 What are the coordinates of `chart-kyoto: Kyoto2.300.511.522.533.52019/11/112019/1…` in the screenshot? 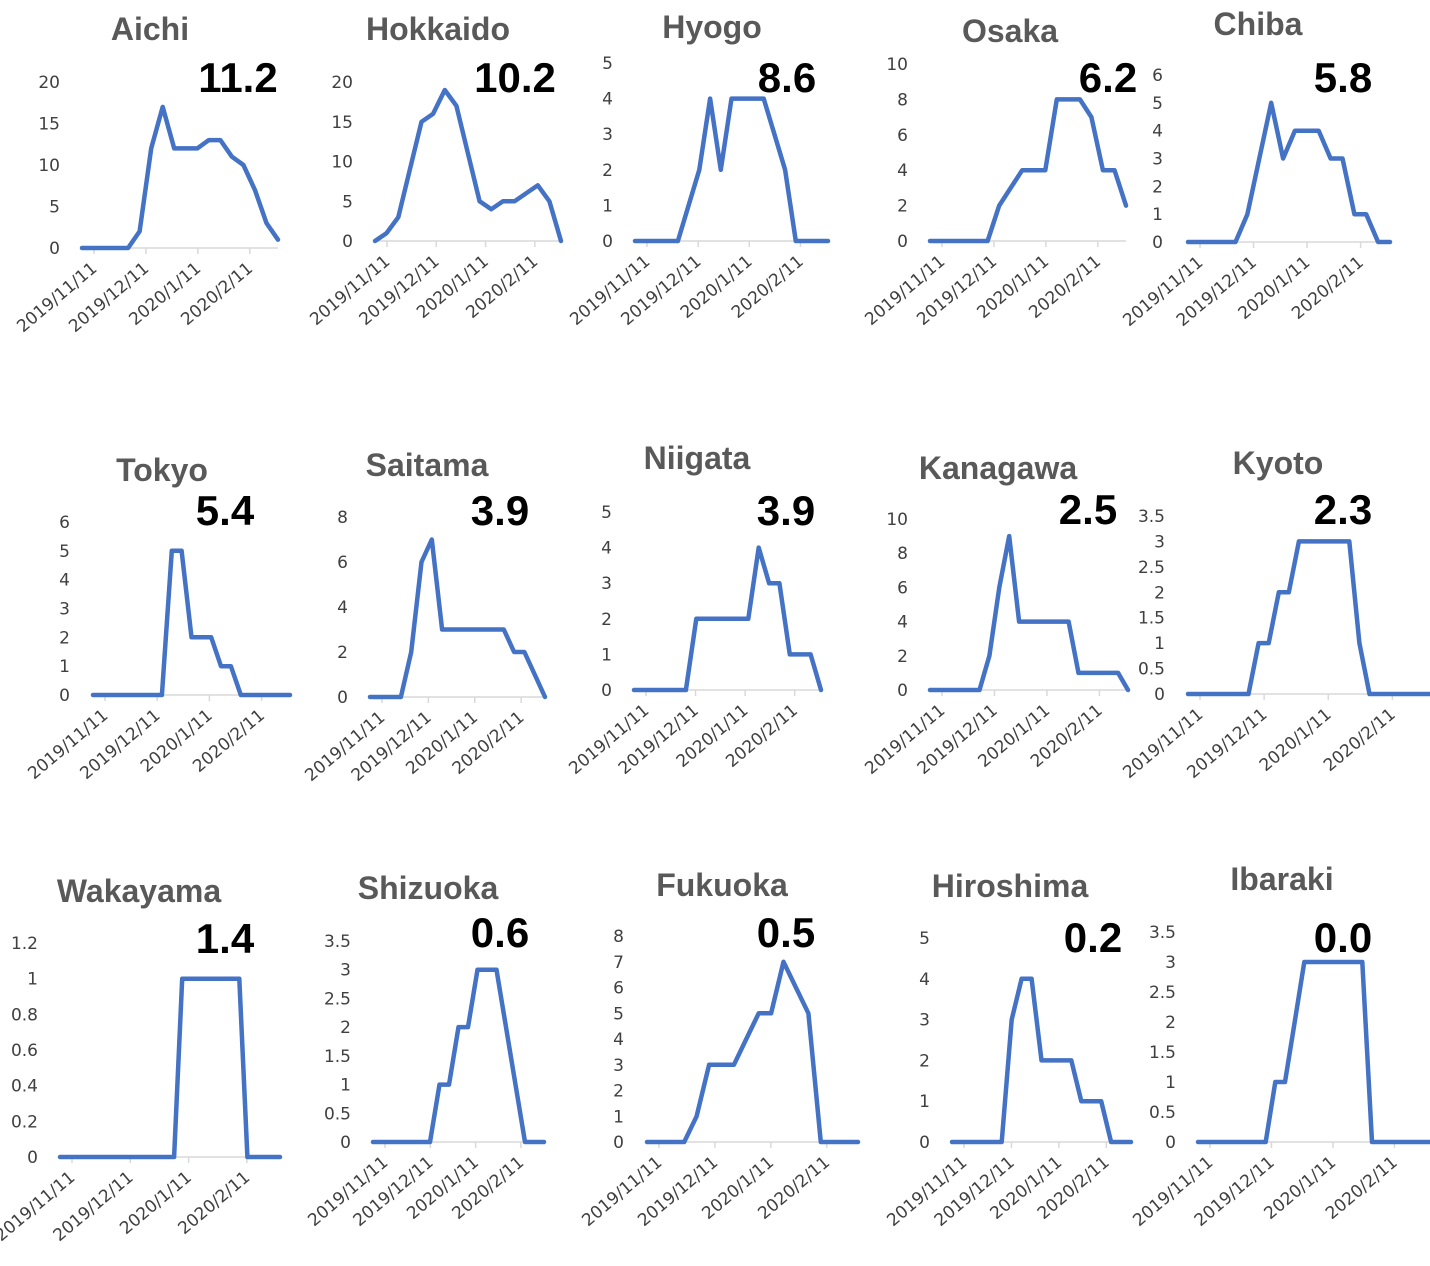 It's located at (1274, 614).